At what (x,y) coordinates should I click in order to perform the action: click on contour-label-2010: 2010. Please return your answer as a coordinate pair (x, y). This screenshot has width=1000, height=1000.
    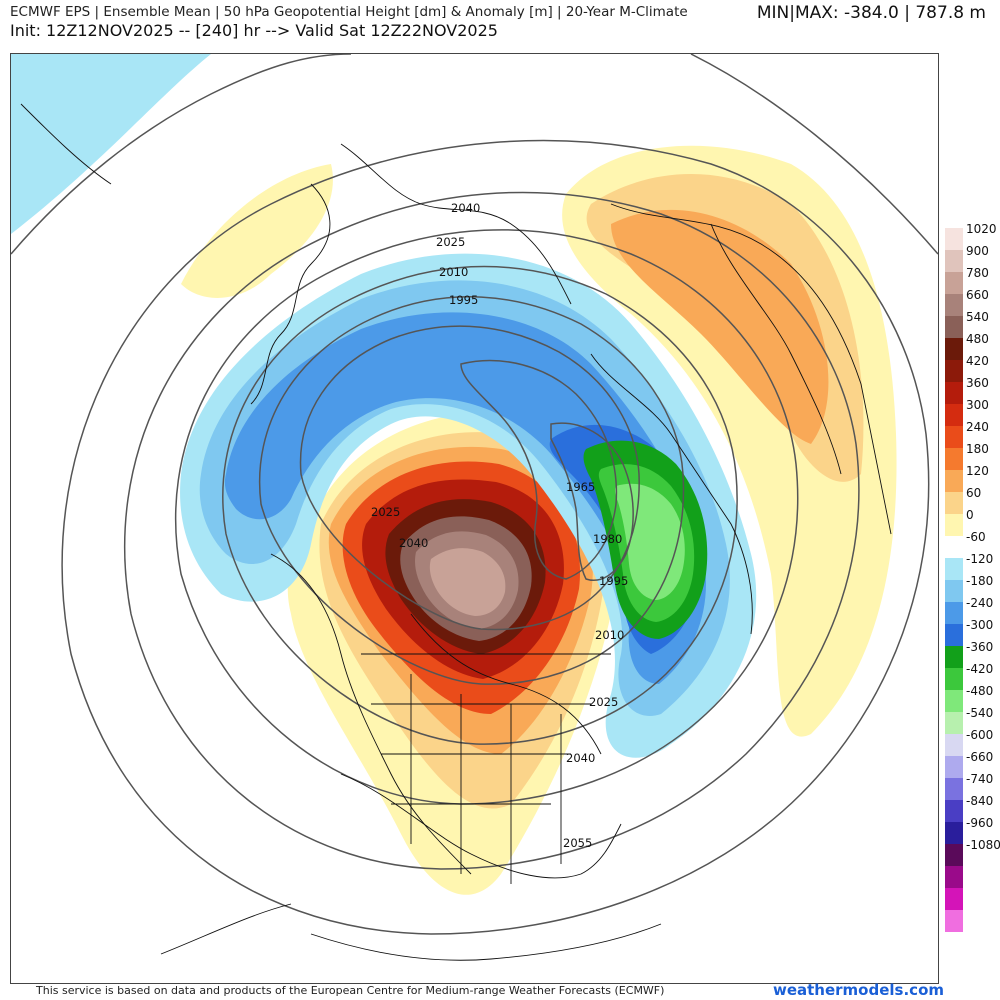
    Looking at the image, I should click on (453, 272).